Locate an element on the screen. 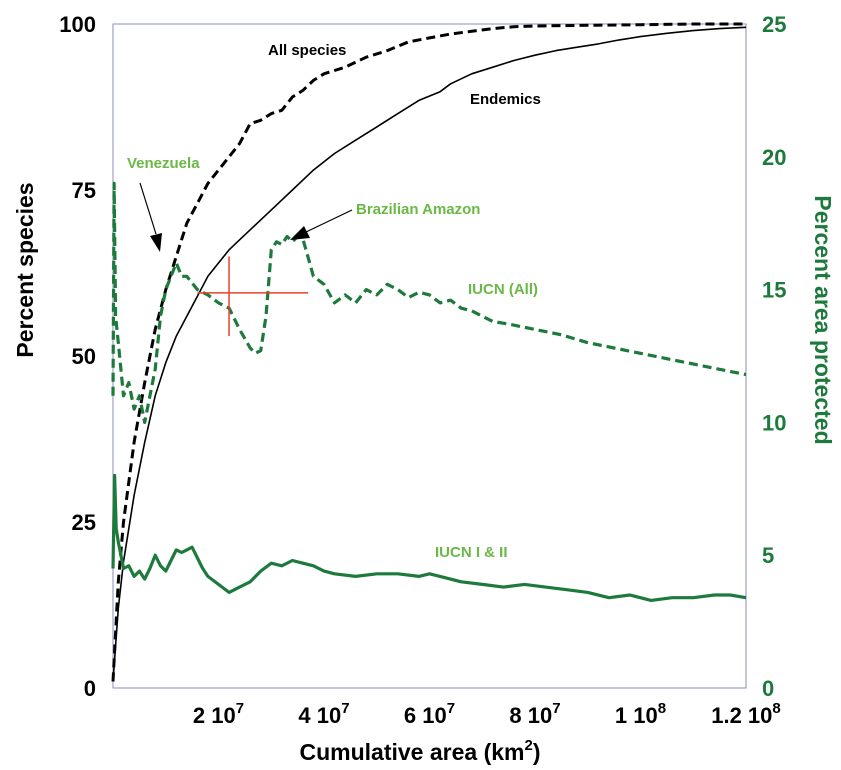 This screenshot has height=770, width=841. annotation-label: IUCN (All) is located at coordinates (503, 289).